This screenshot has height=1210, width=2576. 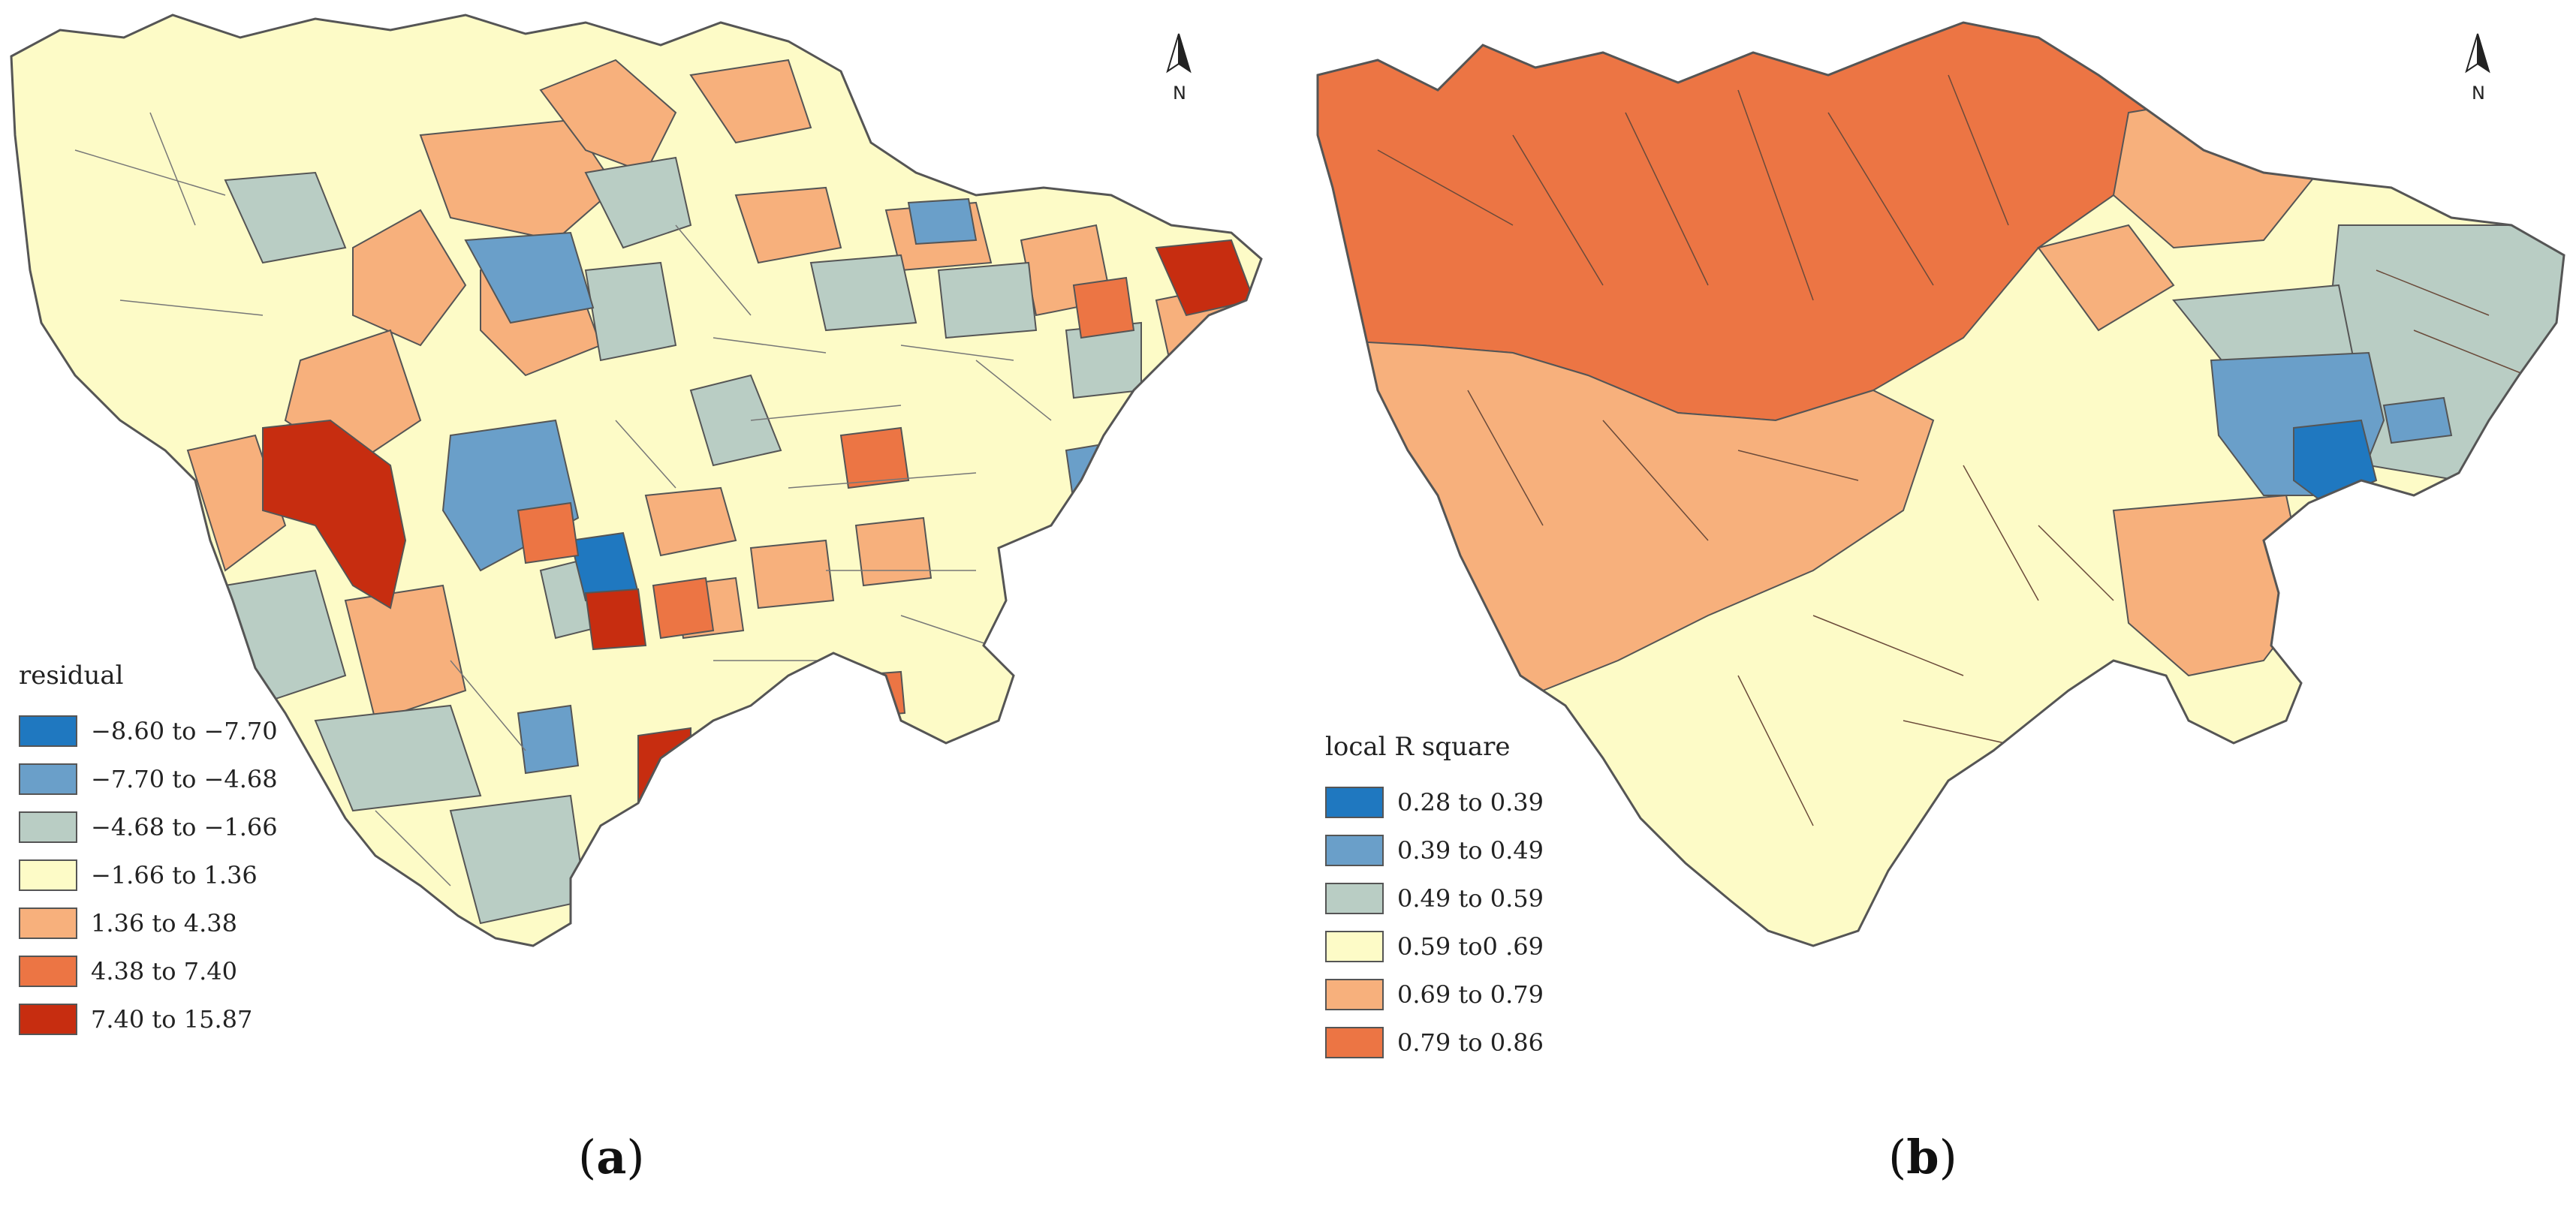 I want to click on legend-title: local R square, so click(x=1418, y=747).